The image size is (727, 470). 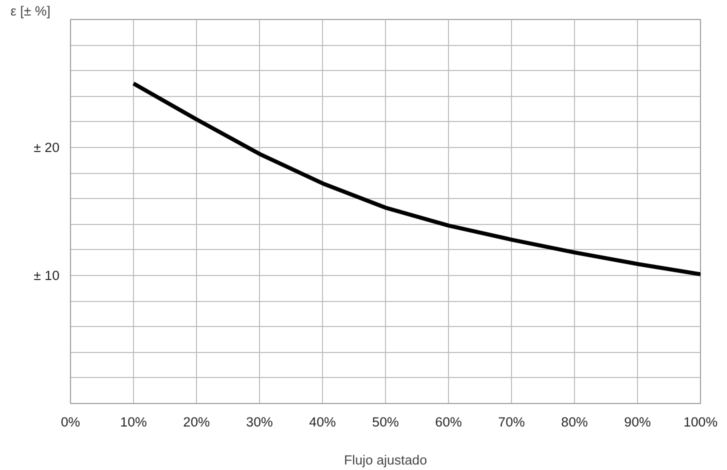 I want to click on x-tick-label: 100%, so click(x=700, y=422).